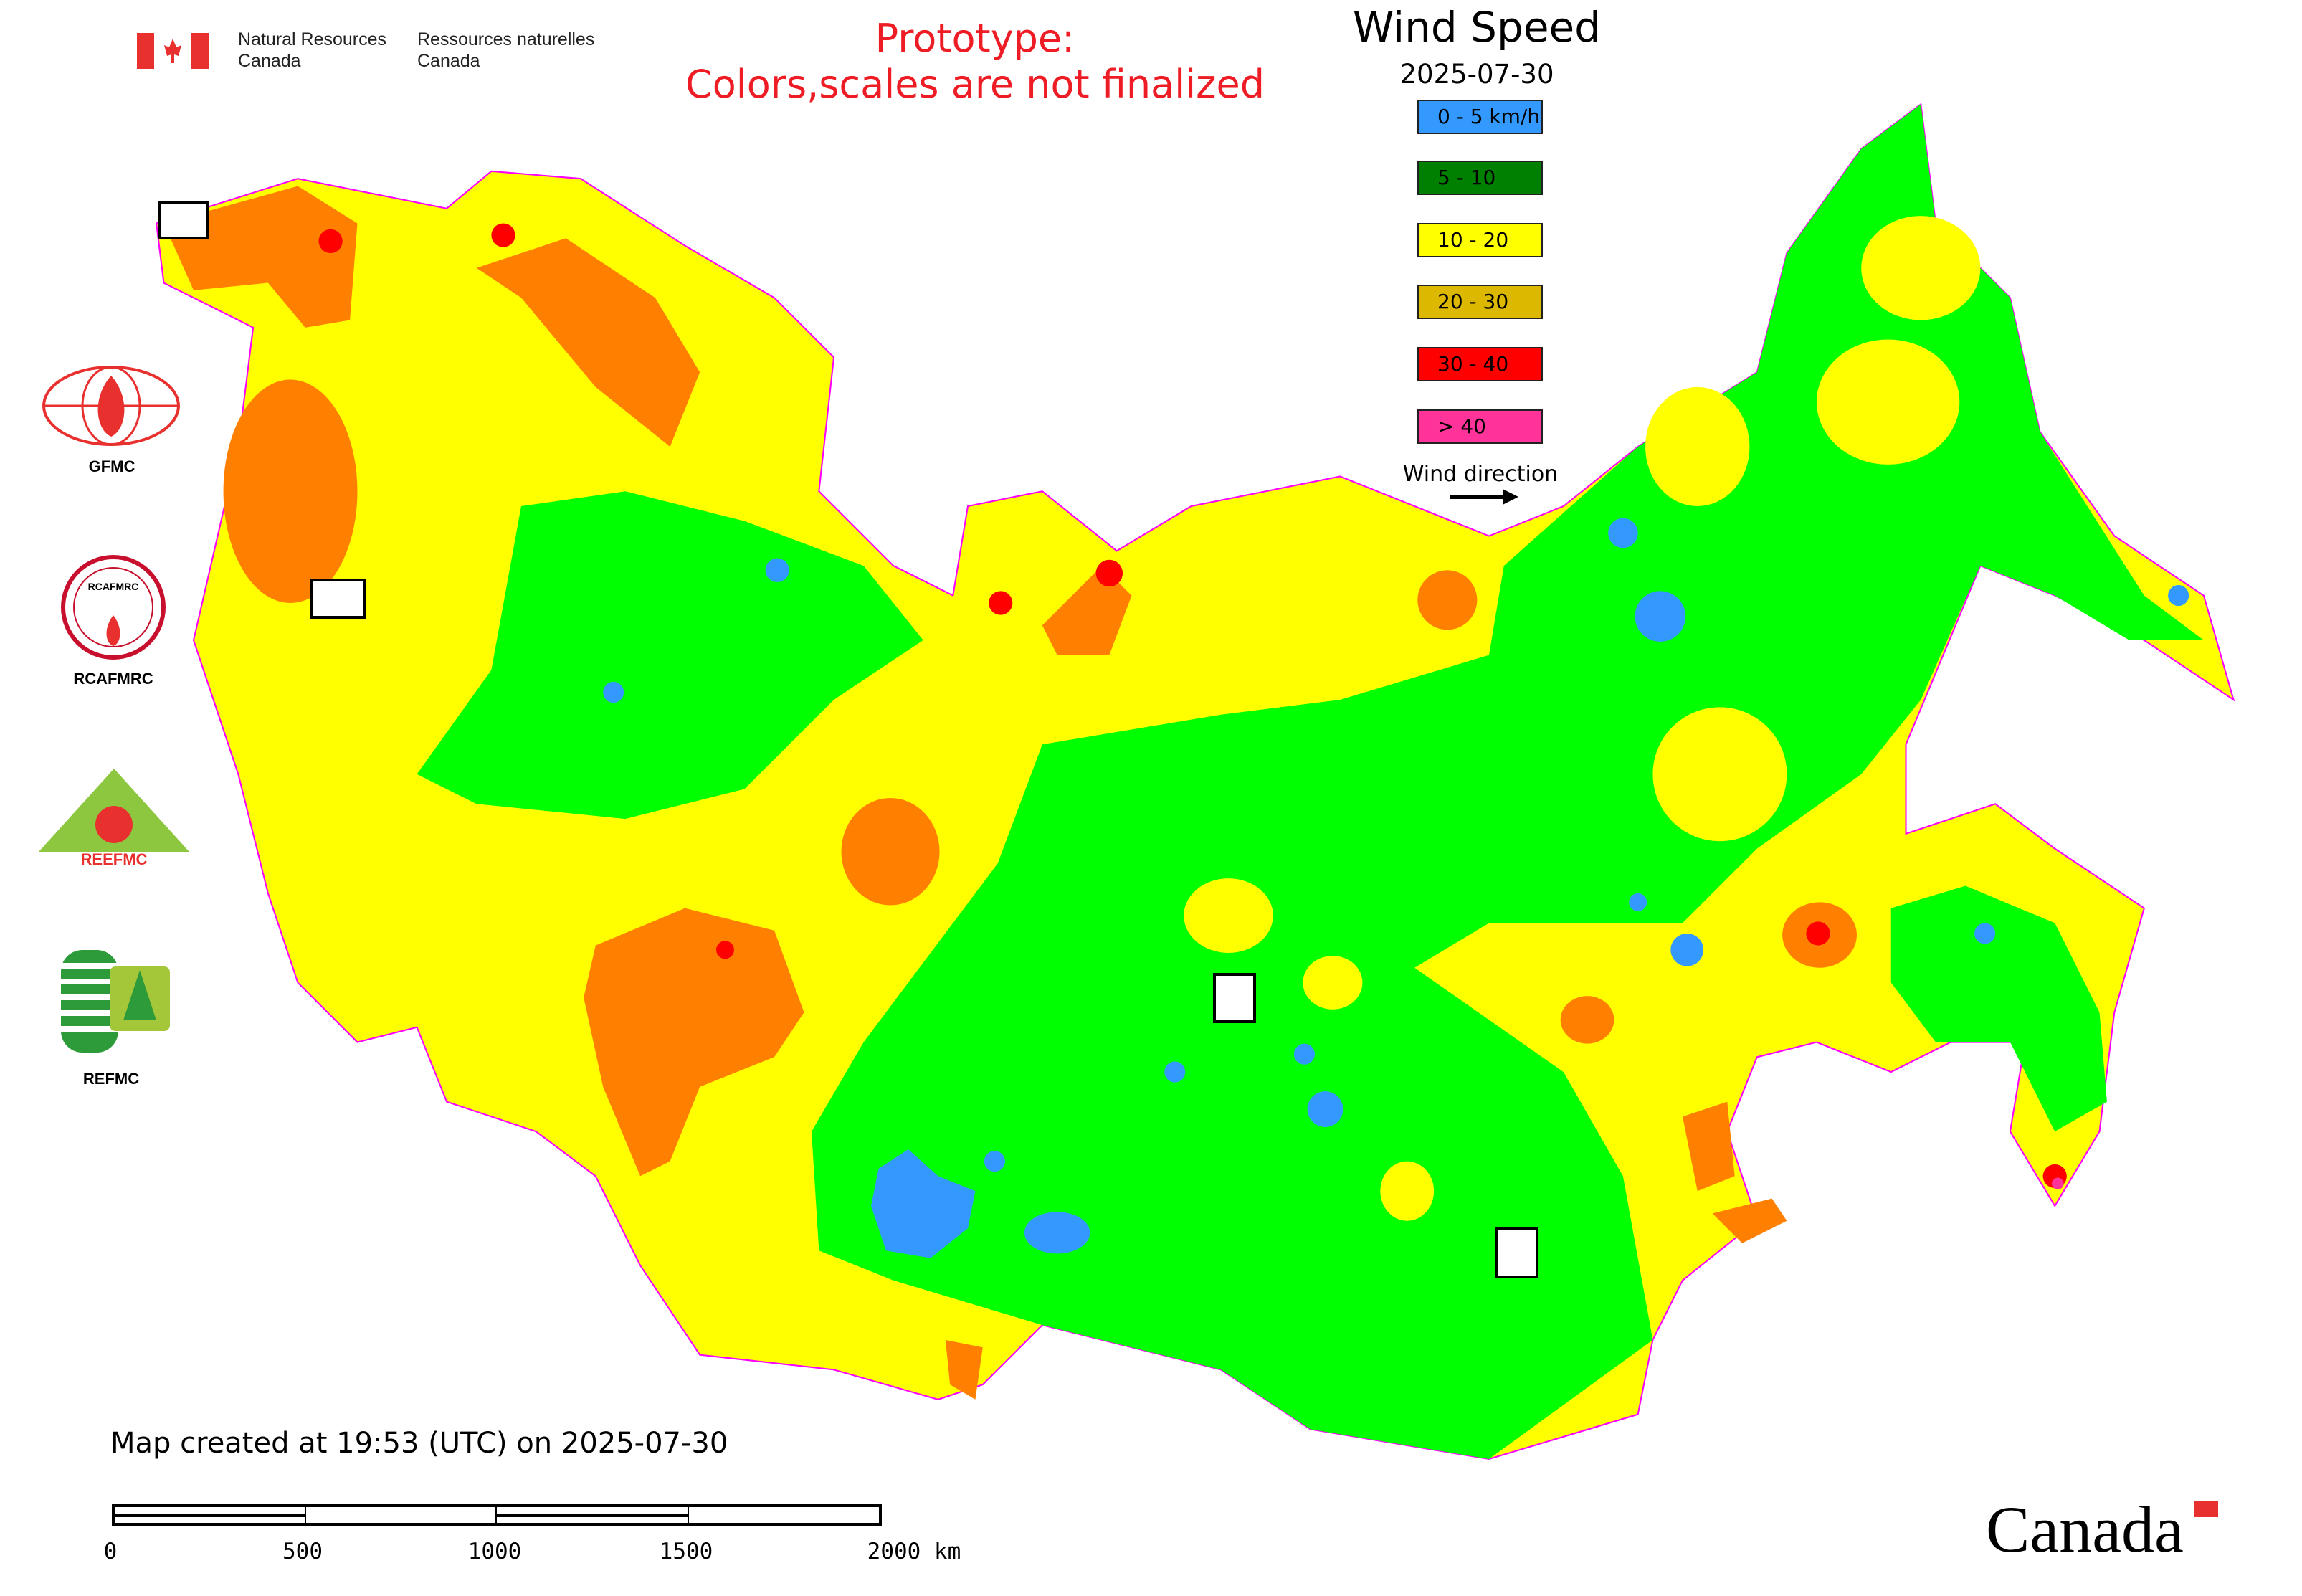  What do you see at coordinates (1484, 498) in the screenshot?
I see `wind-direction-arrow-icon` at bounding box center [1484, 498].